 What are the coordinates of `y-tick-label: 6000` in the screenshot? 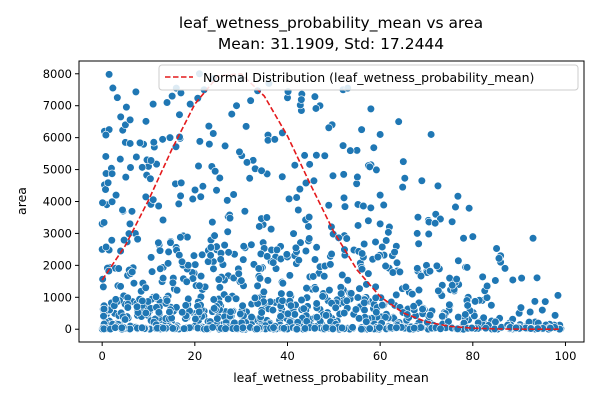 It's located at (57, 138).